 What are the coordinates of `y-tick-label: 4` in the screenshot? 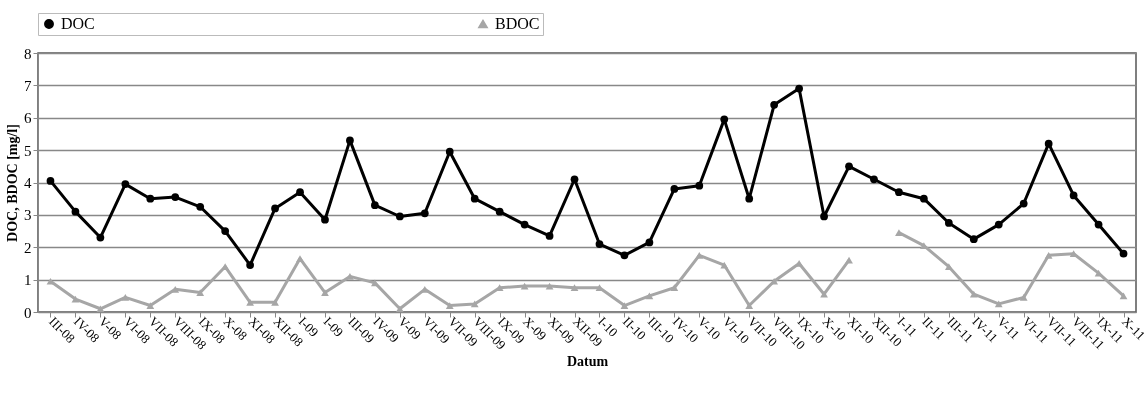 It's located at (28, 183).